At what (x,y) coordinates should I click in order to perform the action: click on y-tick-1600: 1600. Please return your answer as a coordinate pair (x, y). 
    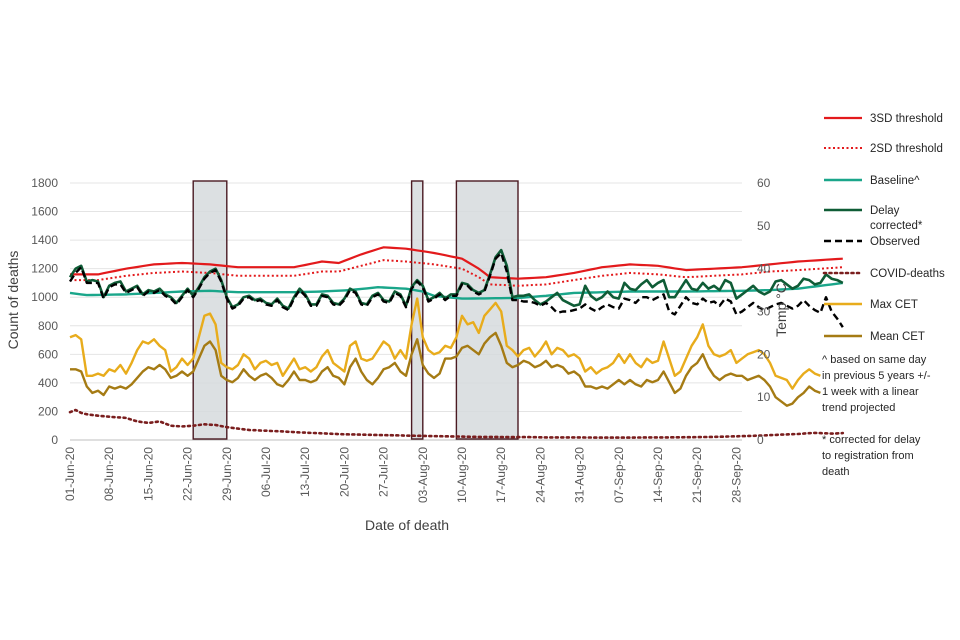
    Looking at the image, I should click on (44, 212).